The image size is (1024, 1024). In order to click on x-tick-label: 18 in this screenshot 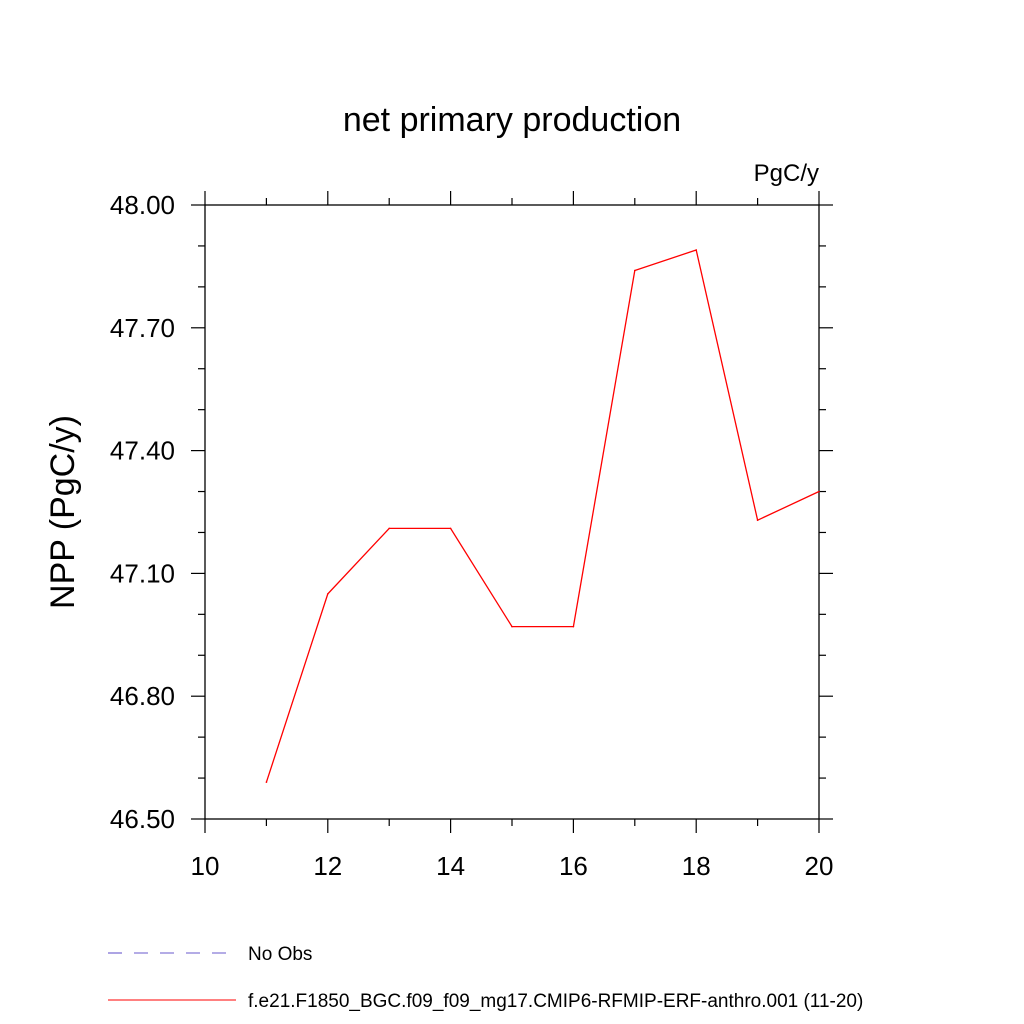, I will do `click(696, 866)`.